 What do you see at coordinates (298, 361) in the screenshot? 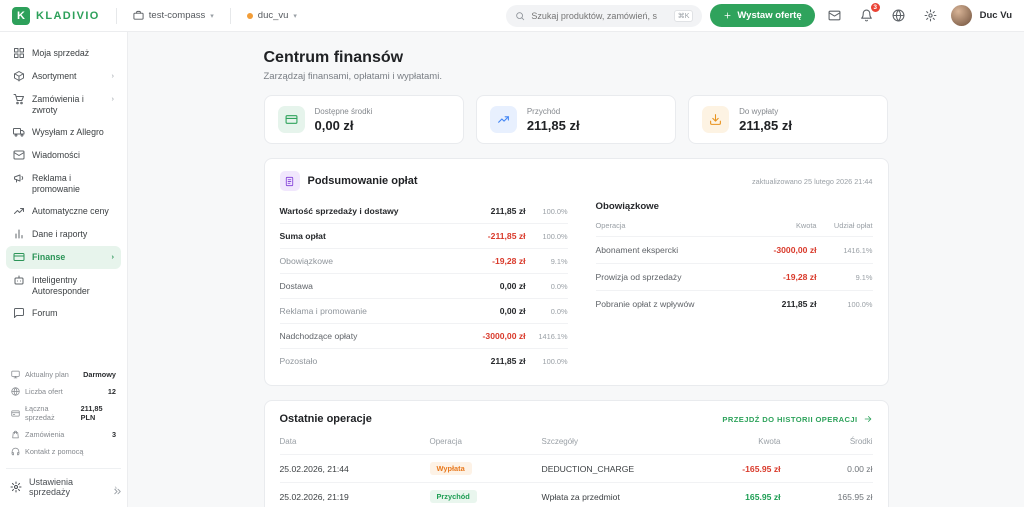
I see `summary-row-label: Pozostało` at bounding box center [298, 361].